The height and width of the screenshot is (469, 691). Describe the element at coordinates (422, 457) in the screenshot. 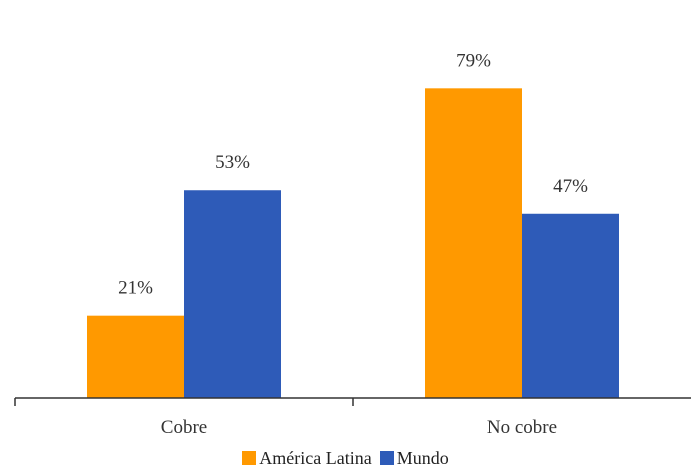

I see `legend-label-mundo: Mundo` at that location.